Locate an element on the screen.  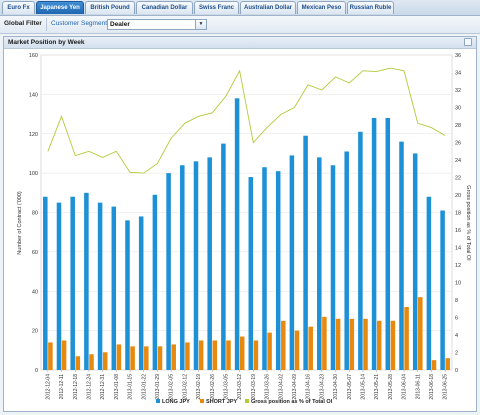
filter-divider is located at coordinates (46, 24).